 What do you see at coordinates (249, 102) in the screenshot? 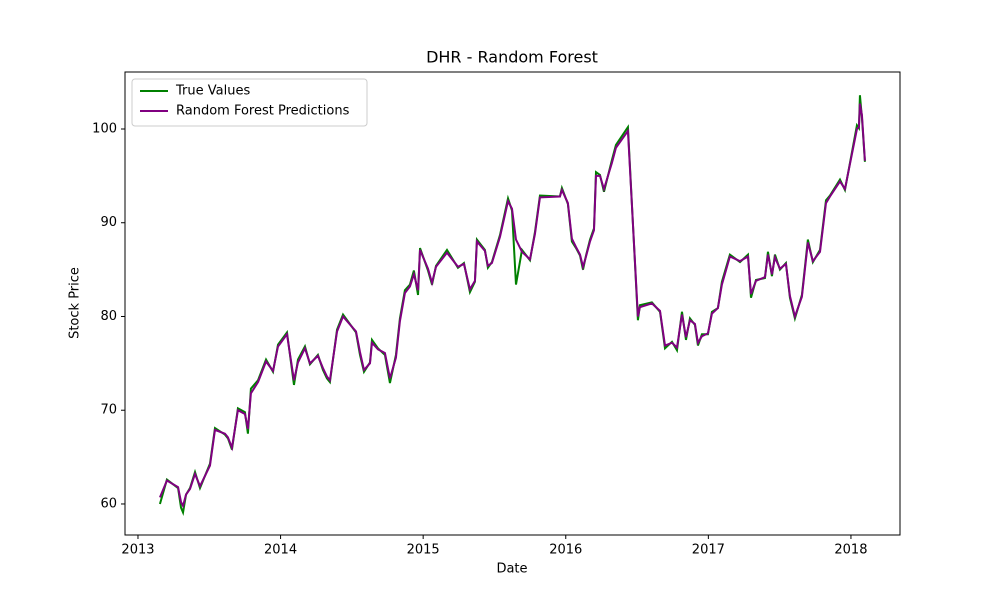
I see `legend-box` at bounding box center [249, 102].